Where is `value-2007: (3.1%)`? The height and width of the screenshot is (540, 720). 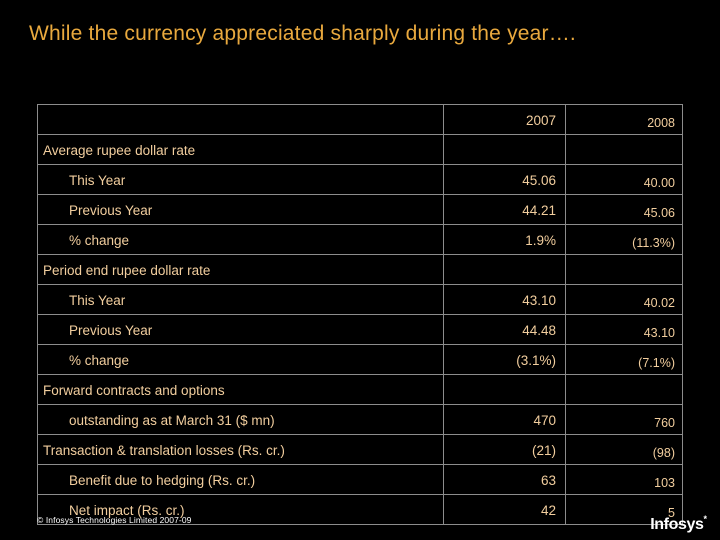 value-2007: (3.1%) is located at coordinates (504, 359).